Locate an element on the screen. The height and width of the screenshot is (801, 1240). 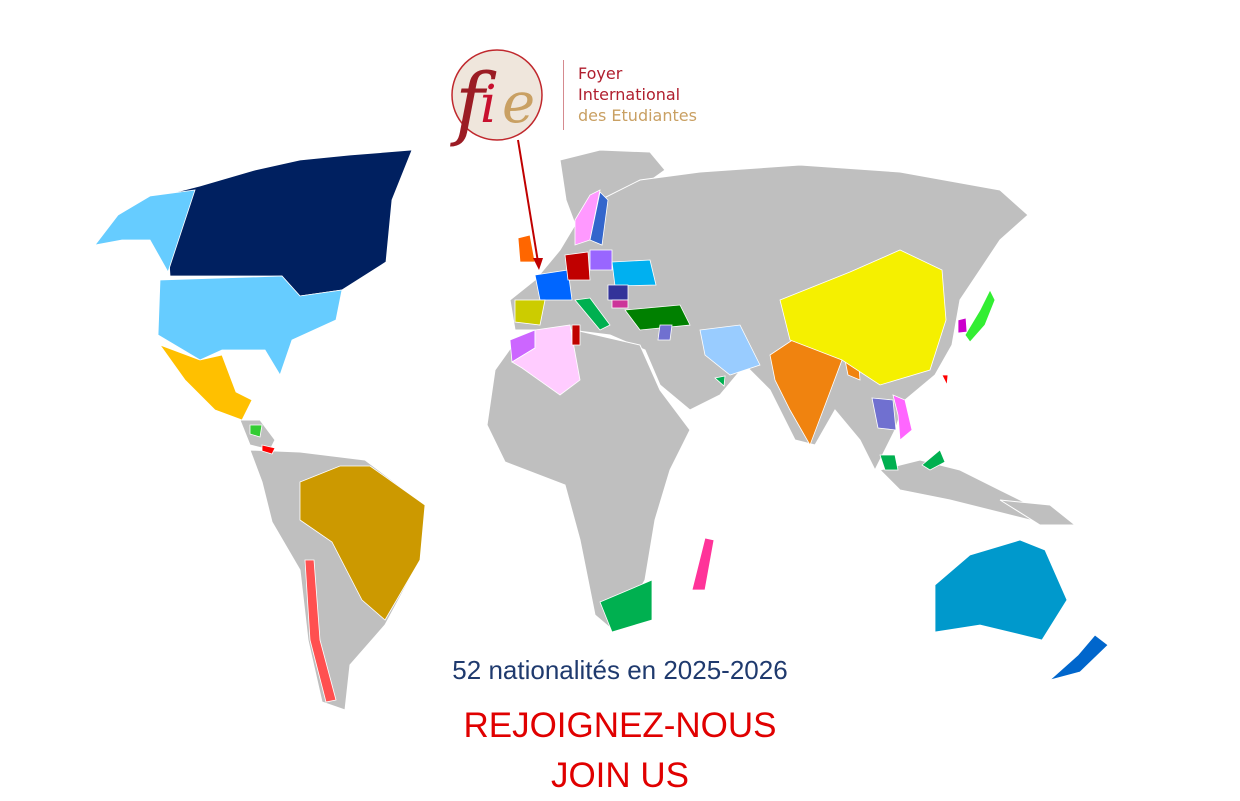
fie-logo: f i e is located at coordinates (496, 99).